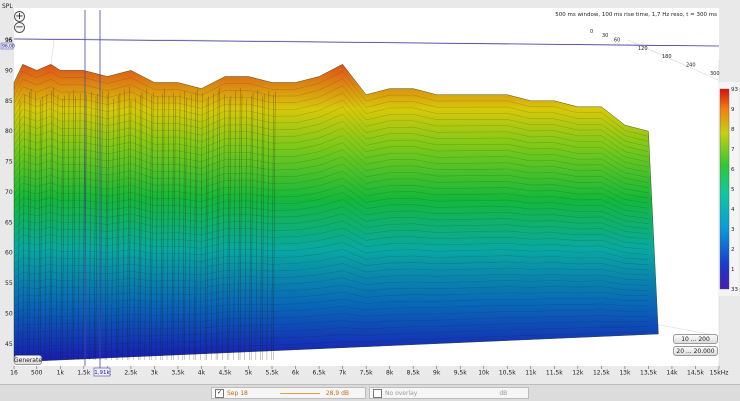  Describe the element at coordinates (9, 162) in the screenshot. I see `y-tick-label: 75` at that location.